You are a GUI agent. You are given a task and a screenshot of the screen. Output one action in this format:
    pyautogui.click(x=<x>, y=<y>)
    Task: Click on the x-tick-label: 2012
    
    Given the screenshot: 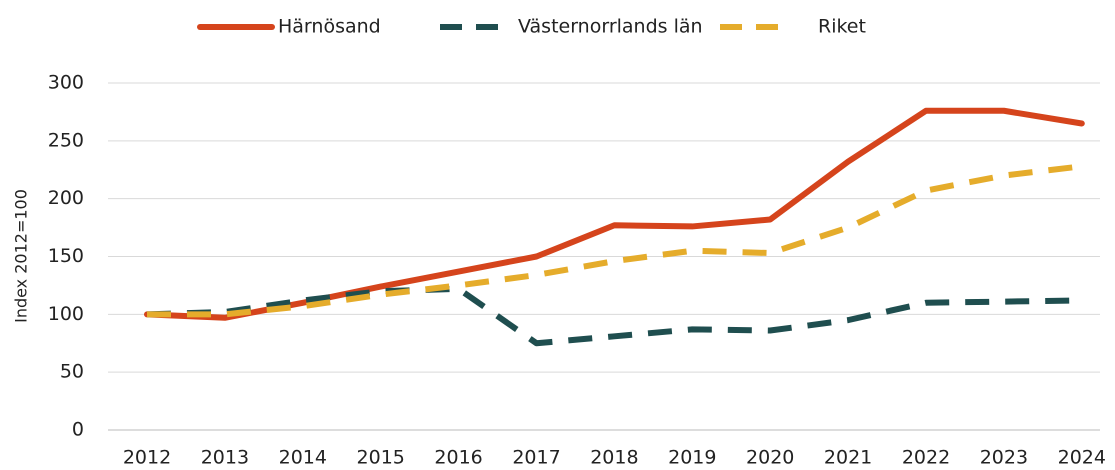 What is the action you would take?
    pyautogui.click(x=147, y=458)
    